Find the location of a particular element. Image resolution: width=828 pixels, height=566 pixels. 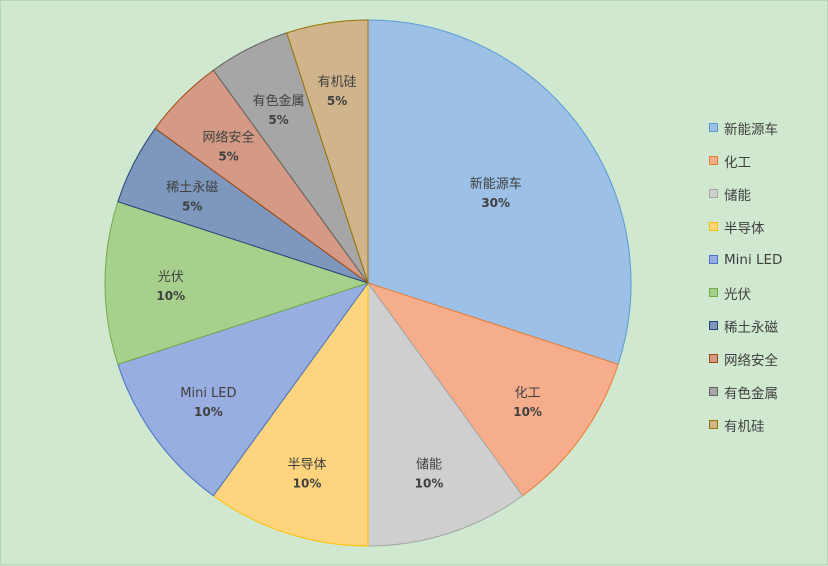

slice-label: Mini LED is located at coordinates (208, 393).